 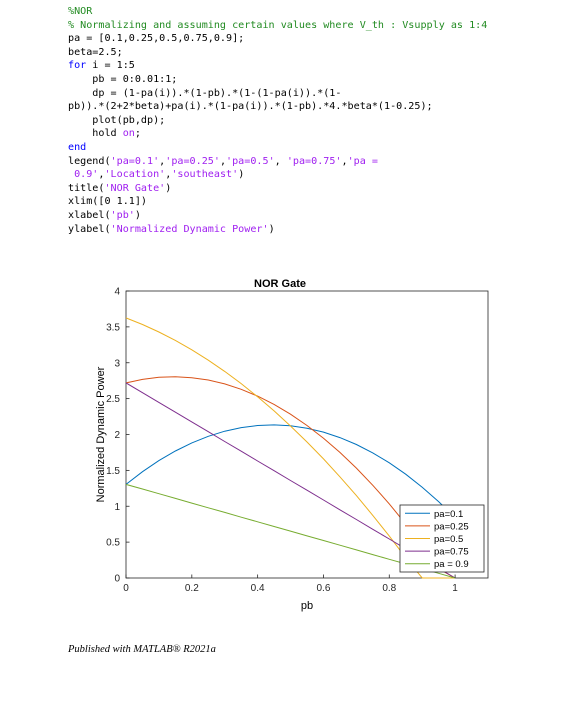 I want to click on code-line: plot(pb,dp);, so click(x=277, y=121).